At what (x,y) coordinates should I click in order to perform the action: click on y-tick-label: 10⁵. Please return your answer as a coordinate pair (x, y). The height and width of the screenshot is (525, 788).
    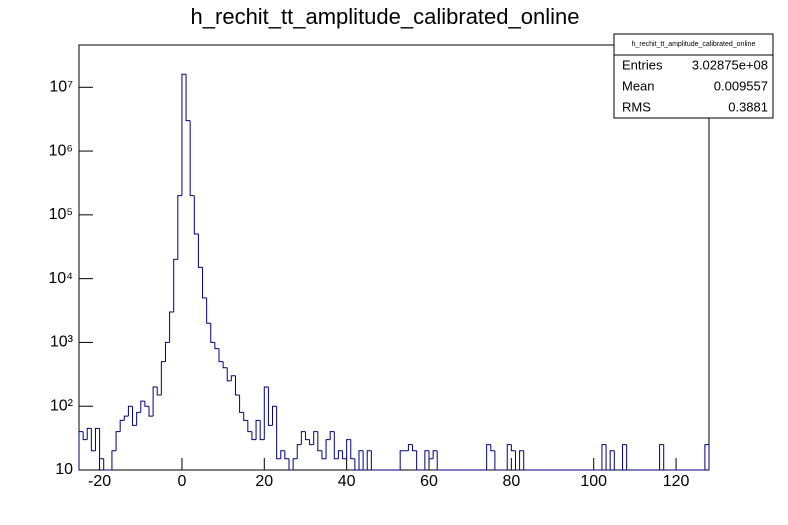
    Looking at the image, I should click on (61, 214).